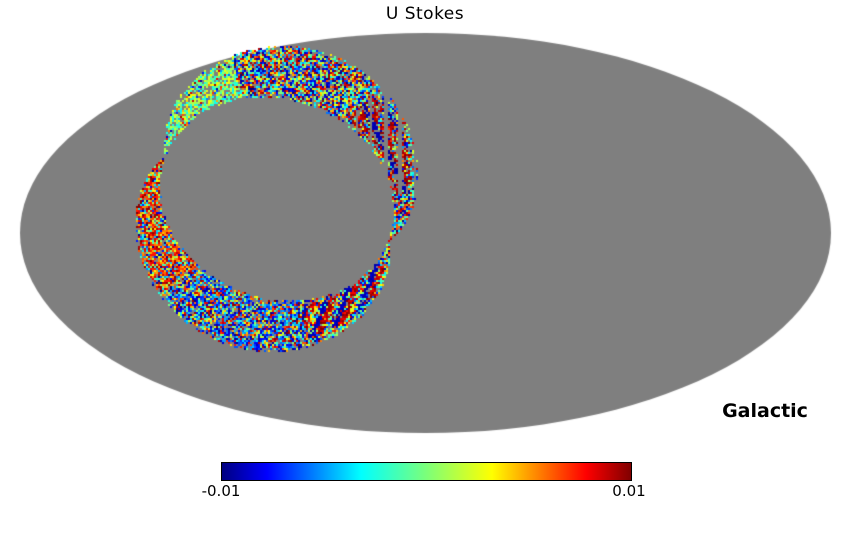 The image size is (850, 540). Describe the element at coordinates (425, 14) in the screenshot. I see `chart-title: U Stokes` at that location.